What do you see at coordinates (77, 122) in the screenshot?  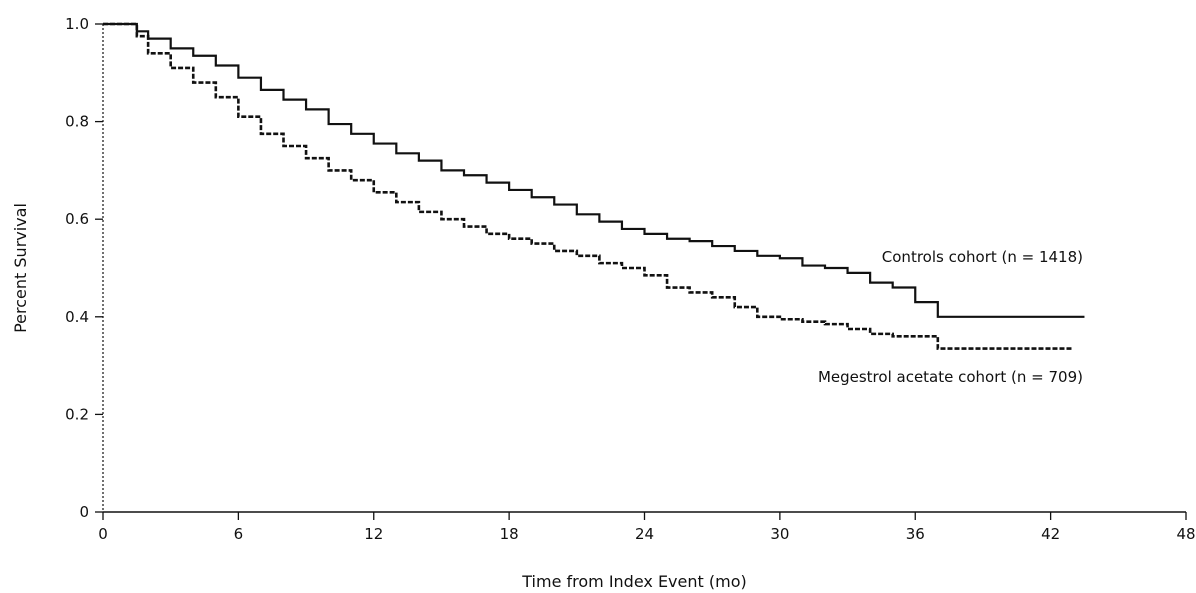 I see `y-tick-label: 0.8` at bounding box center [77, 122].